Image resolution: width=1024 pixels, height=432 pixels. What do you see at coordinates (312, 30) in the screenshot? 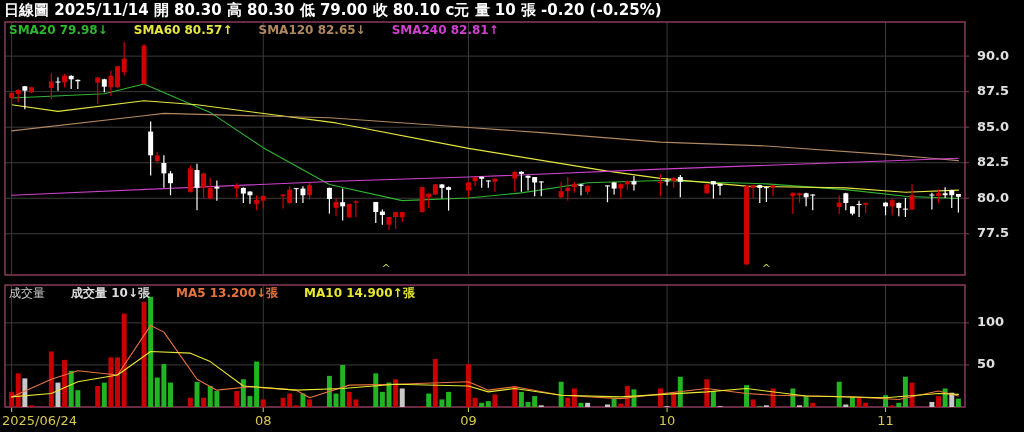
I see `text: SMA120 82.65↓` at bounding box center [312, 30].